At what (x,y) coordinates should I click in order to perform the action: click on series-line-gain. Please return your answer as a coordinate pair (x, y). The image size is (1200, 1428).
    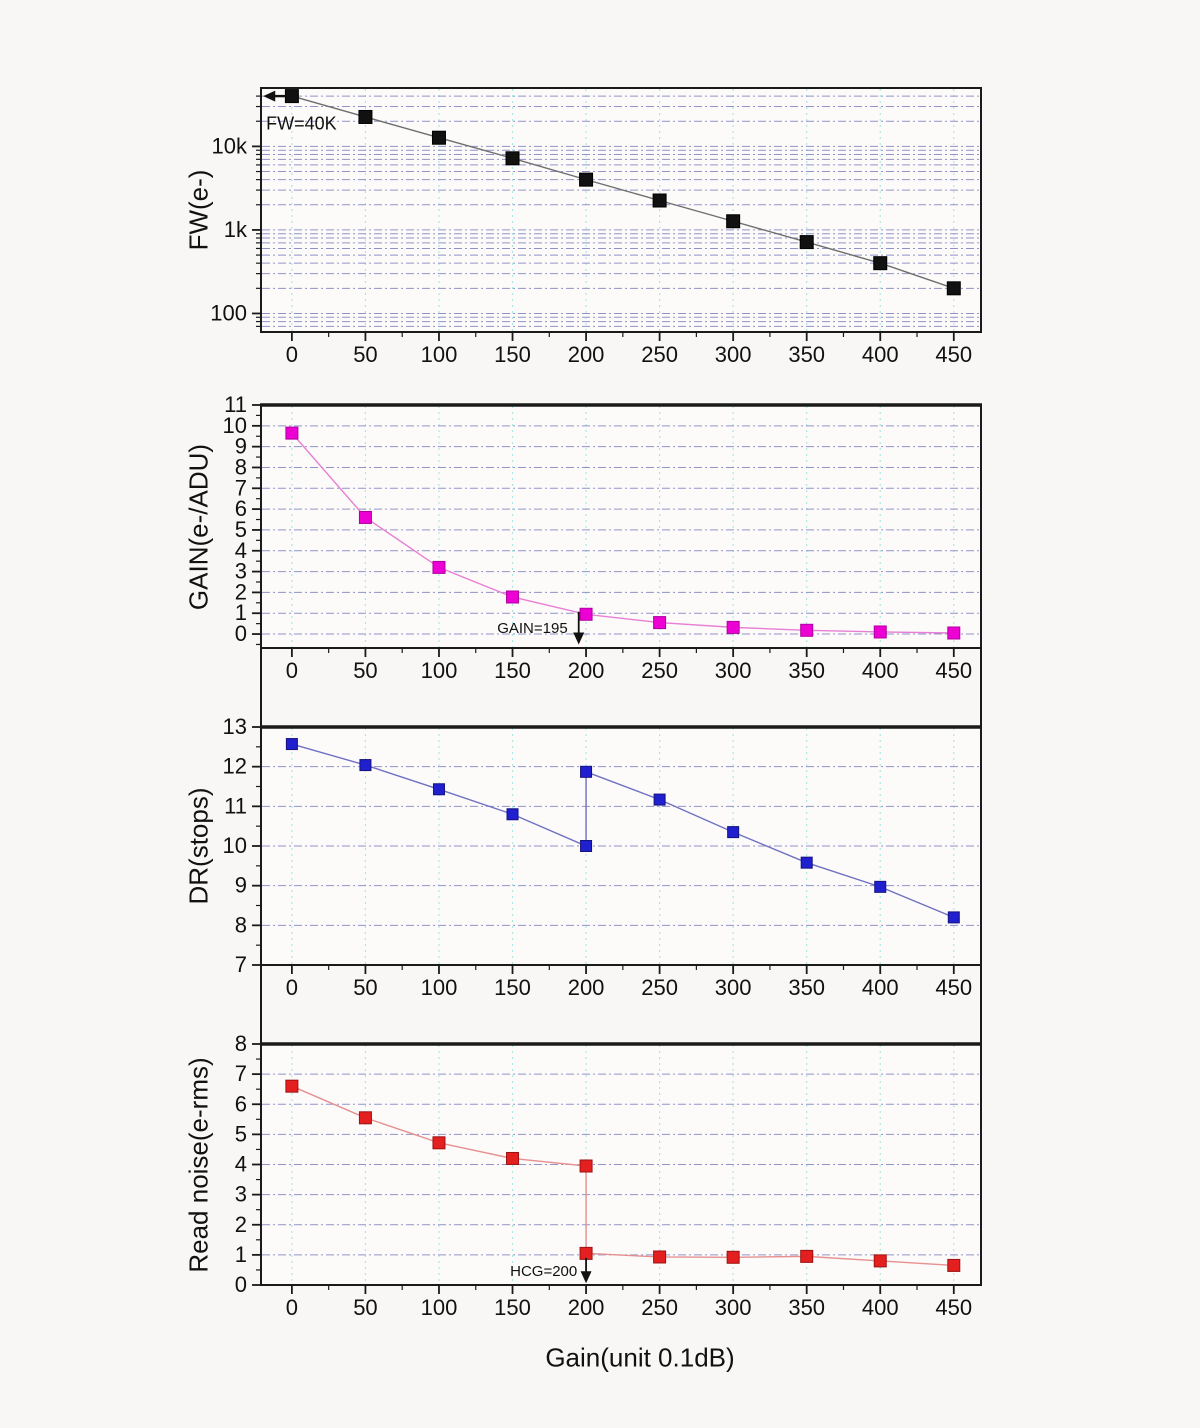
    Looking at the image, I should click on (622, 533).